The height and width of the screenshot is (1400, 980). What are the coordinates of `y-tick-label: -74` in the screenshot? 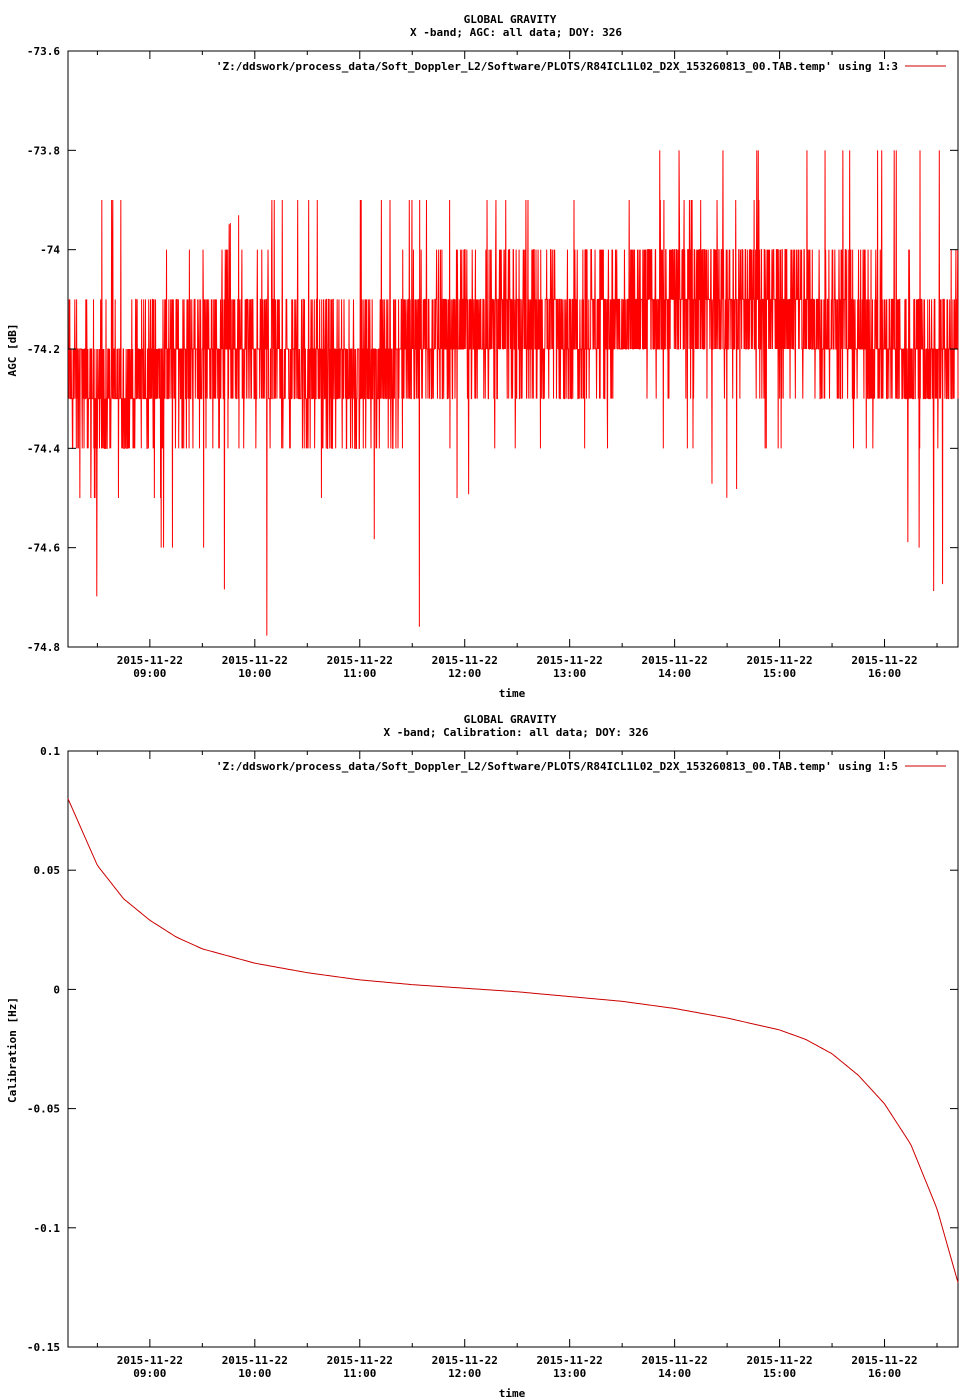 It's located at (50, 250).